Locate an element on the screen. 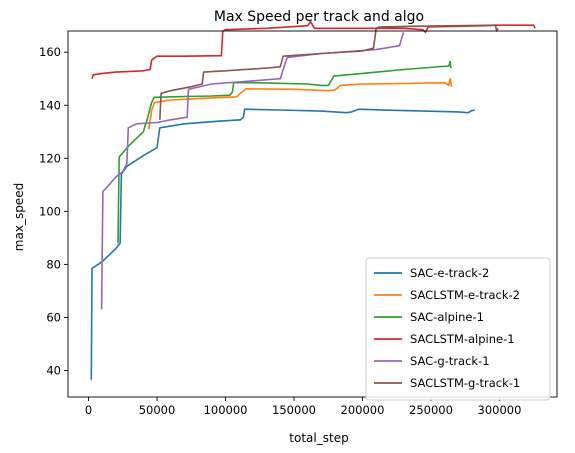 The height and width of the screenshot is (453, 575). y-tick-label-5: 140 is located at coordinates (50, 105).